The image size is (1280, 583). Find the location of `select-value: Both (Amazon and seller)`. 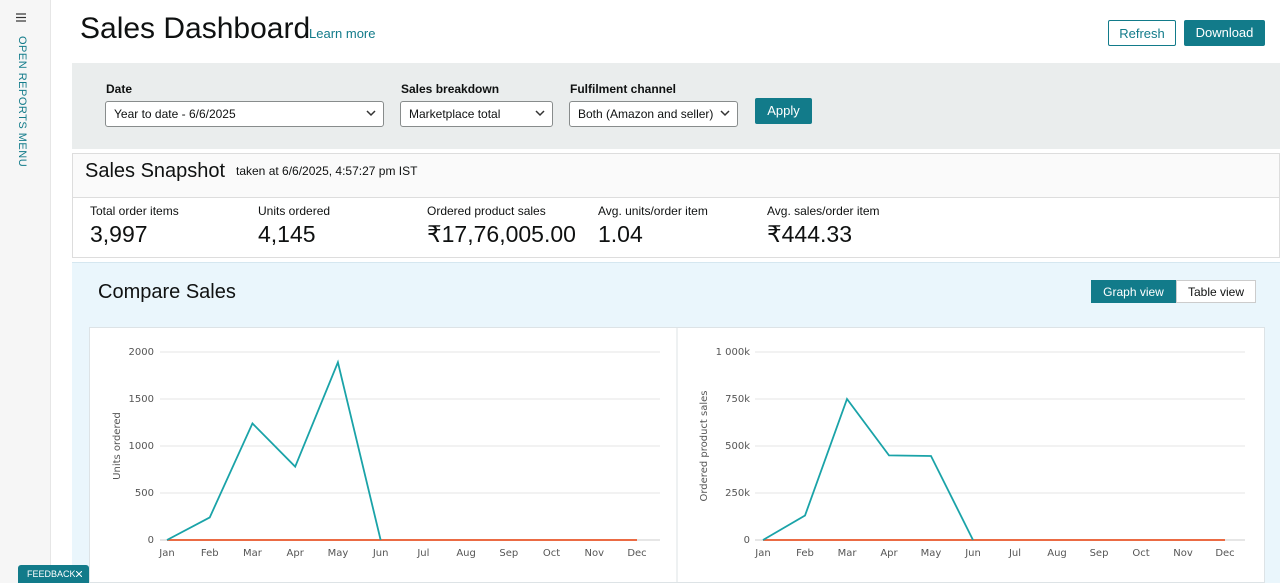

select-value: Both (Amazon and seller) is located at coordinates (646, 114).